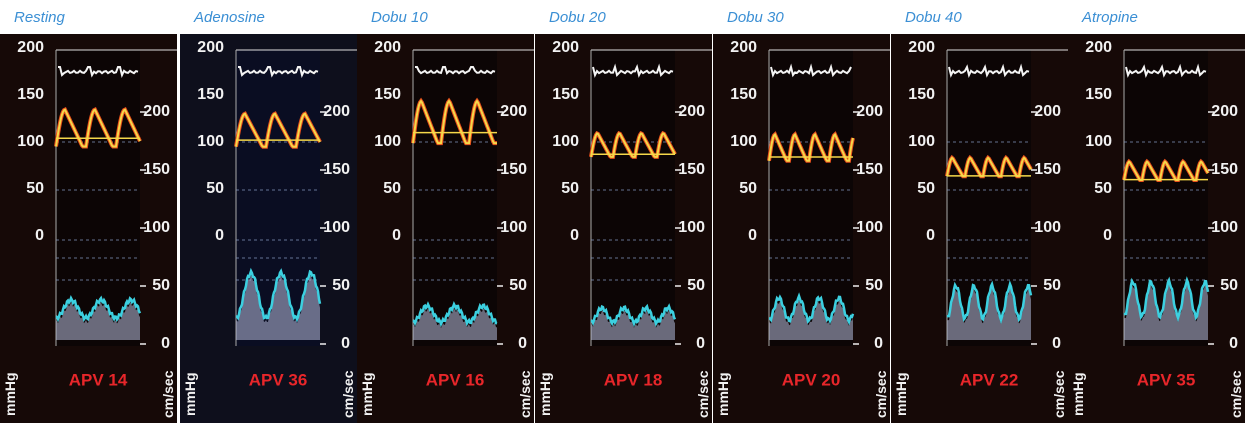  I want to click on apv-label: APV 35, so click(1166, 379).